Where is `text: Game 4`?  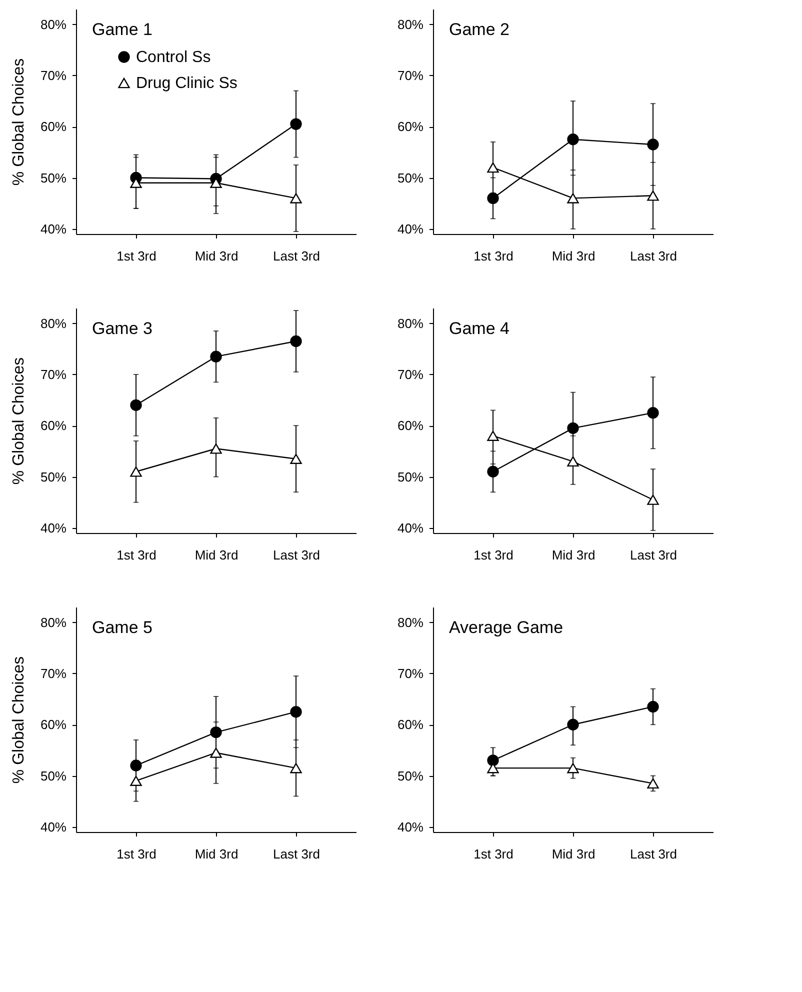
text: Game 4 is located at coordinates (479, 328).